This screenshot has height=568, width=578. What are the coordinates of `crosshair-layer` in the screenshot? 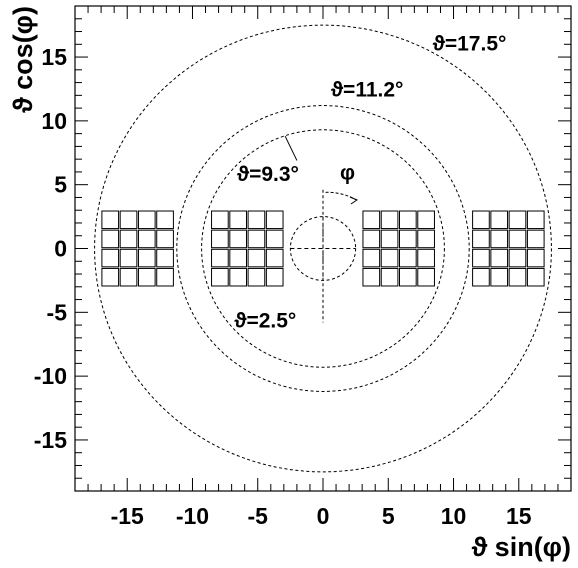 It's located at (323, 256).